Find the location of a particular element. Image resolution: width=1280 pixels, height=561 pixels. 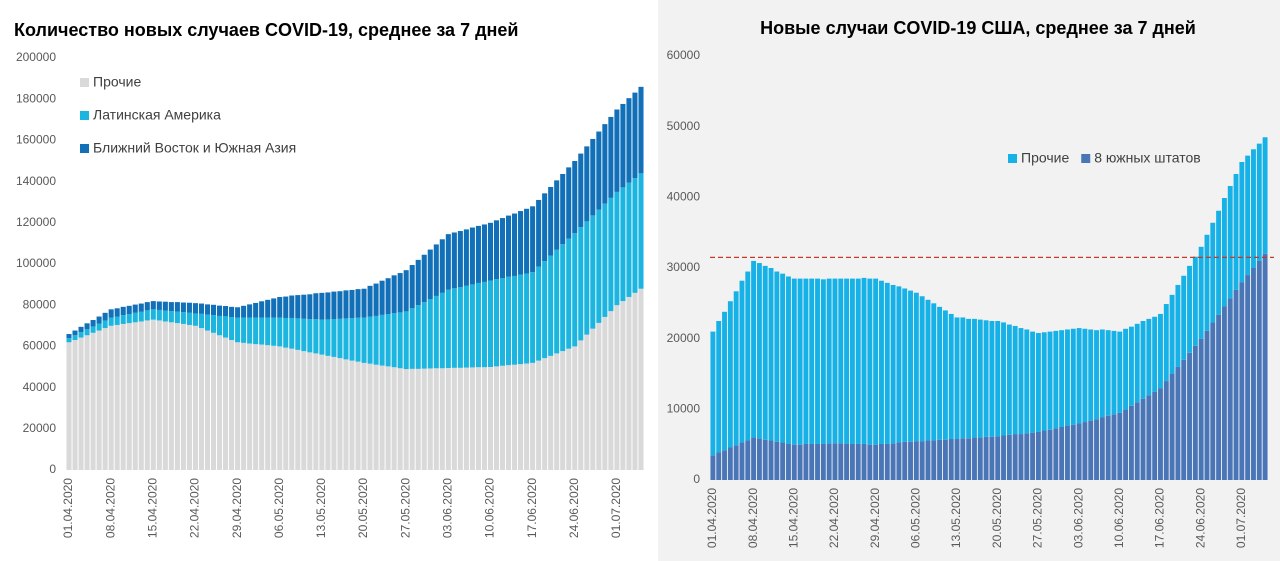

y-tick-label: 80000 is located at coordinates (40, 304).